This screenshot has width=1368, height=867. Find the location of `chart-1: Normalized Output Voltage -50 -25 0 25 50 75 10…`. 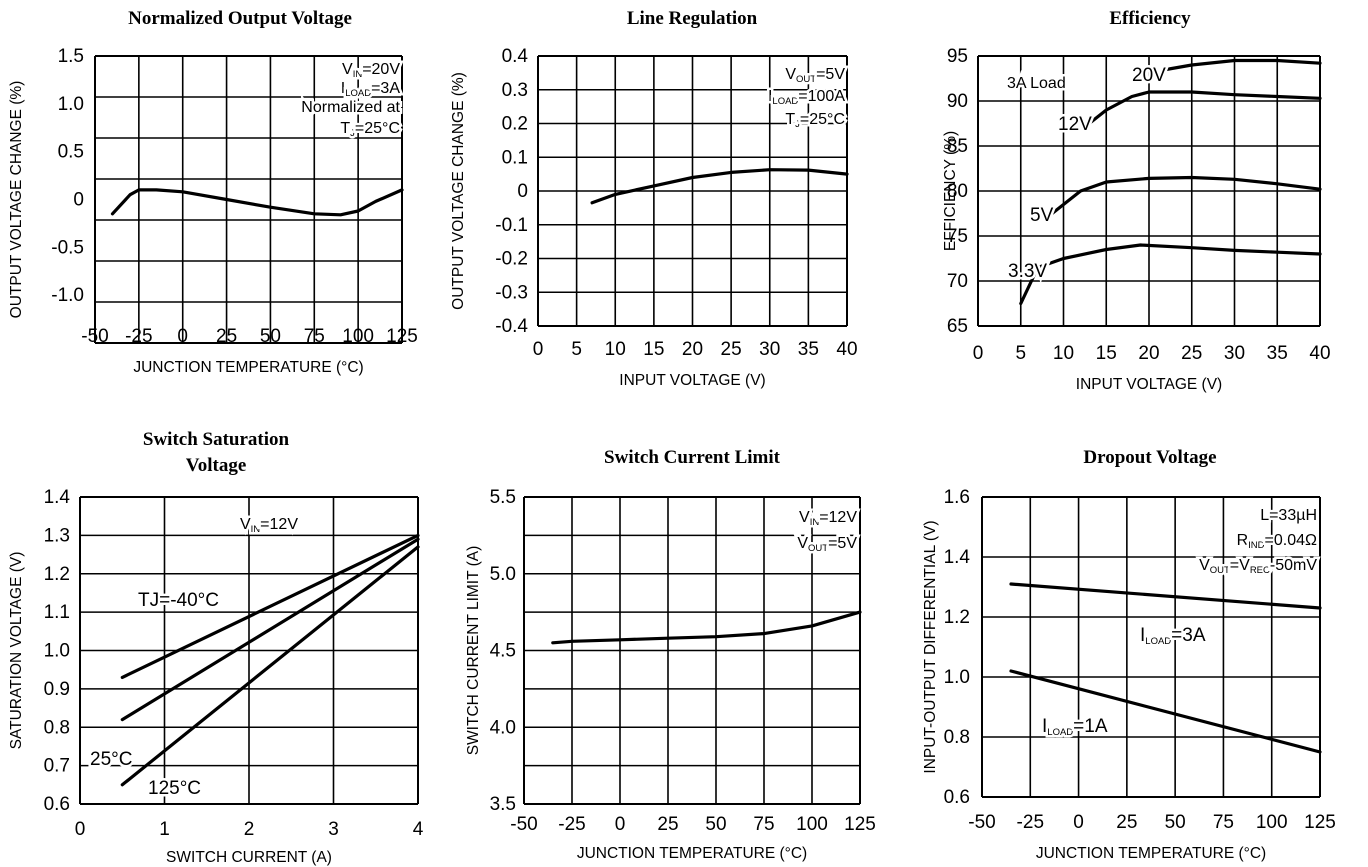

chart-1: Normalized Output Voltage -50 -25 0 25 50 75 10… is located at coordinates (213, 192).